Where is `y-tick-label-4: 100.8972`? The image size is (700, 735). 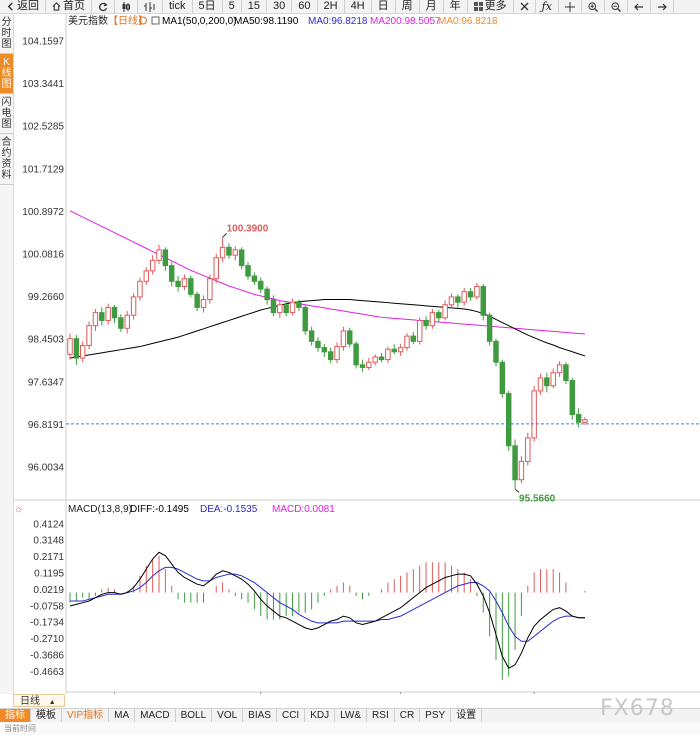 y-tick-label-4: 100.8972 is located at coordinates (43, 212).